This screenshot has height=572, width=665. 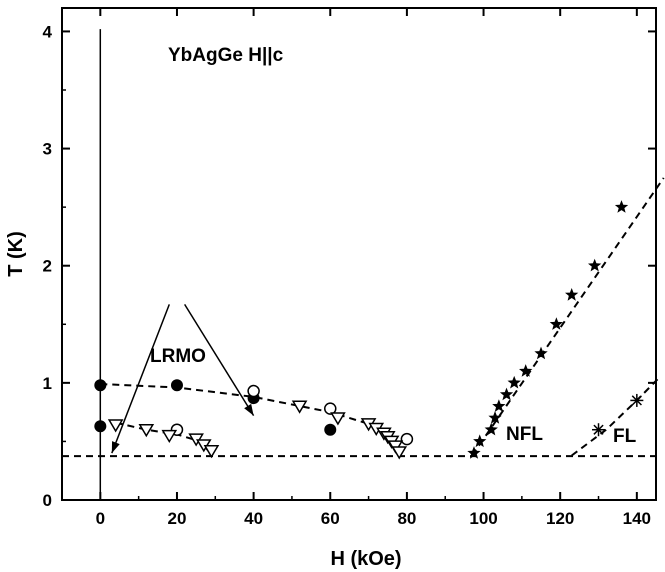 I want to click on title-label: YbAgGe H||c, so click(x=226, y=55).